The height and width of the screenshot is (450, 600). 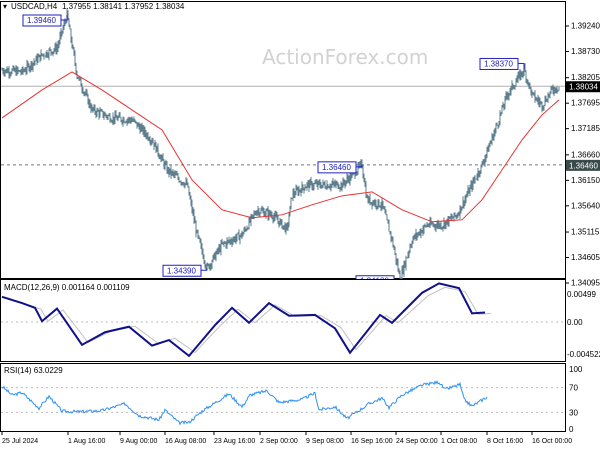 What do you see at coordinates (585, 128) in the screenshot?
I see `price-tick-label: 1.37185` at bounding box center [585, 128].